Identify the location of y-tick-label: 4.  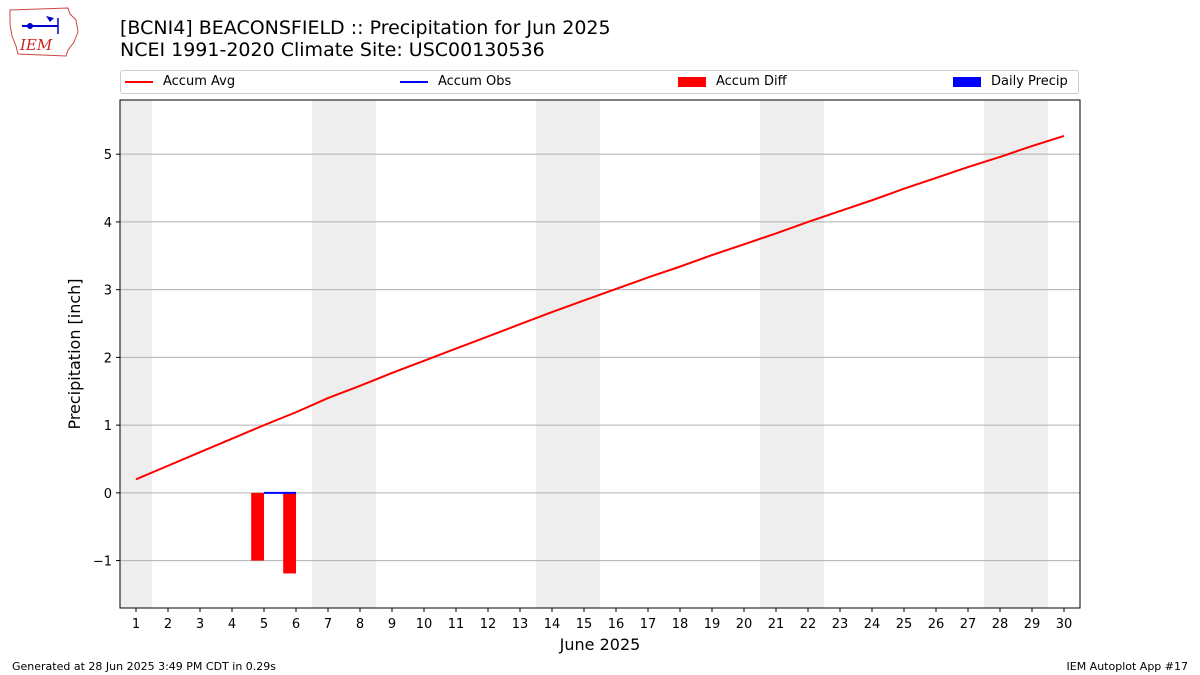
(108, 223).